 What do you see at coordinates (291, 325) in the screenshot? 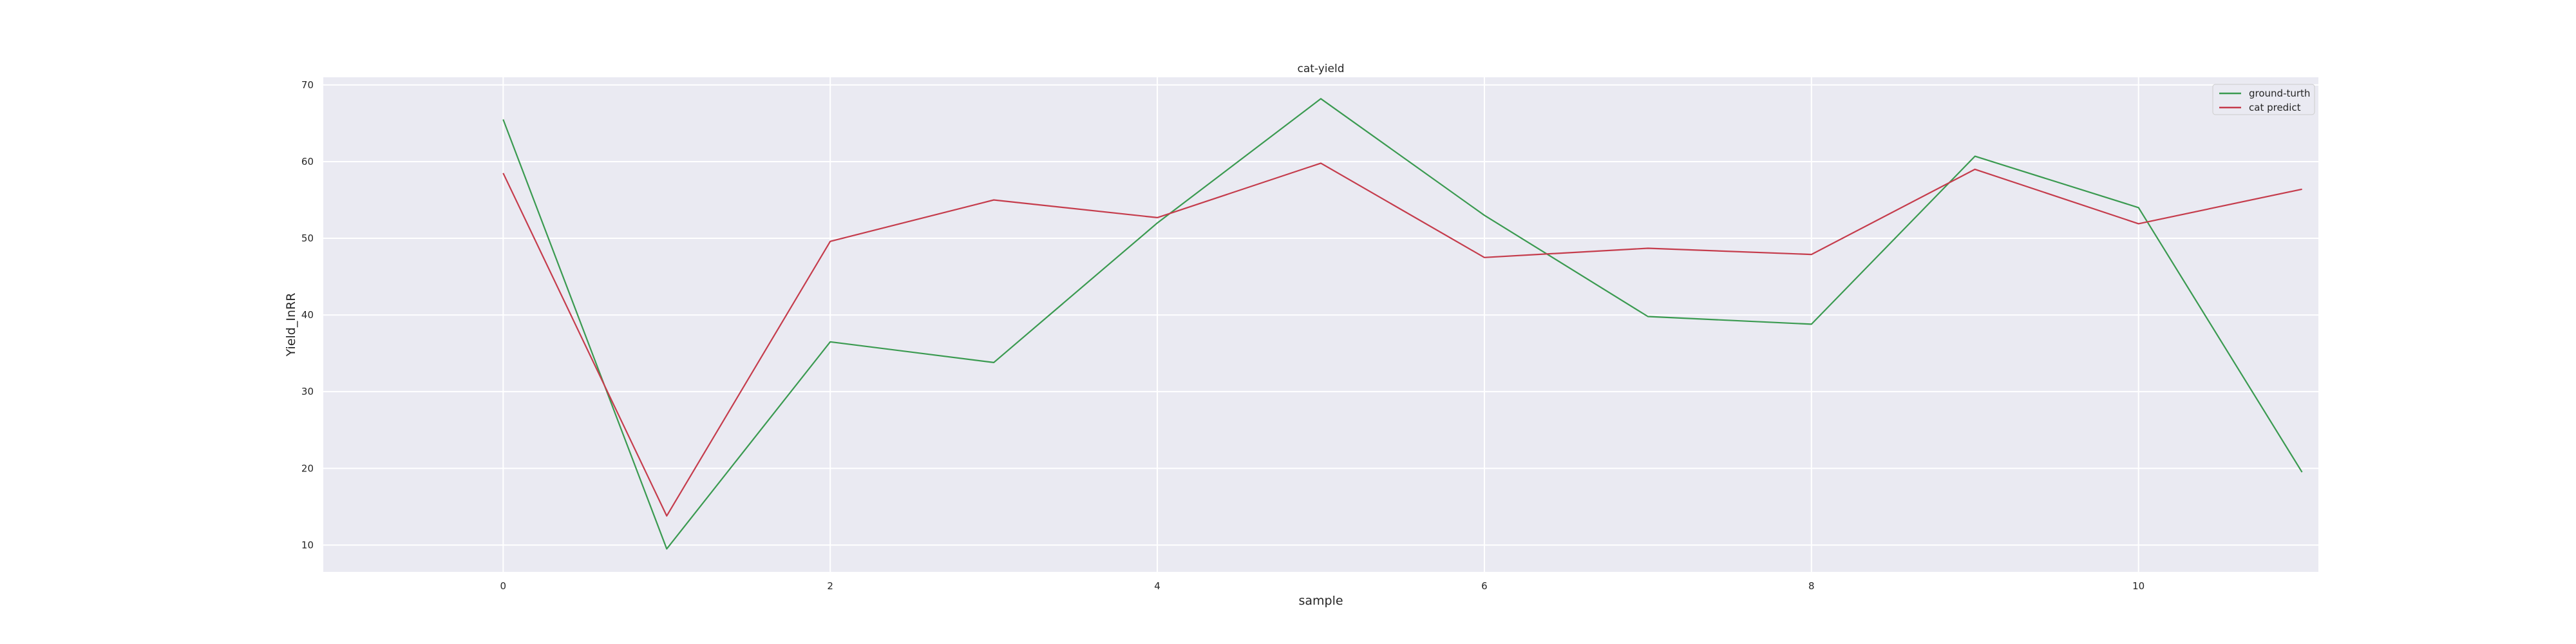
I see `y-axis-label: Yield_InRR` at bounding box center [291, 325].